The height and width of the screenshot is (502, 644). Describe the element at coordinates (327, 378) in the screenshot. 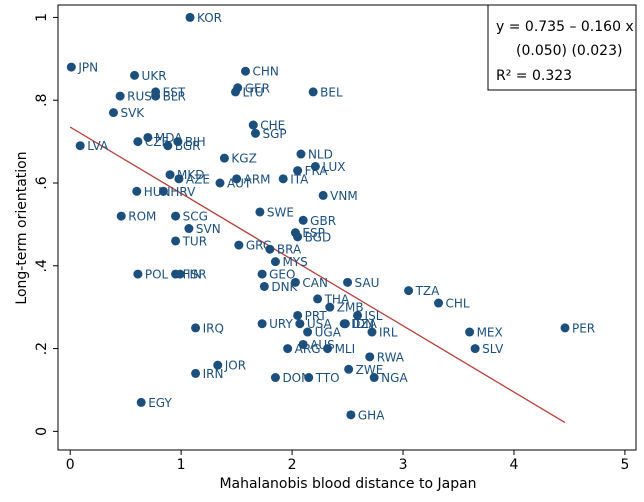

I see `point-label: TTO` at that location.